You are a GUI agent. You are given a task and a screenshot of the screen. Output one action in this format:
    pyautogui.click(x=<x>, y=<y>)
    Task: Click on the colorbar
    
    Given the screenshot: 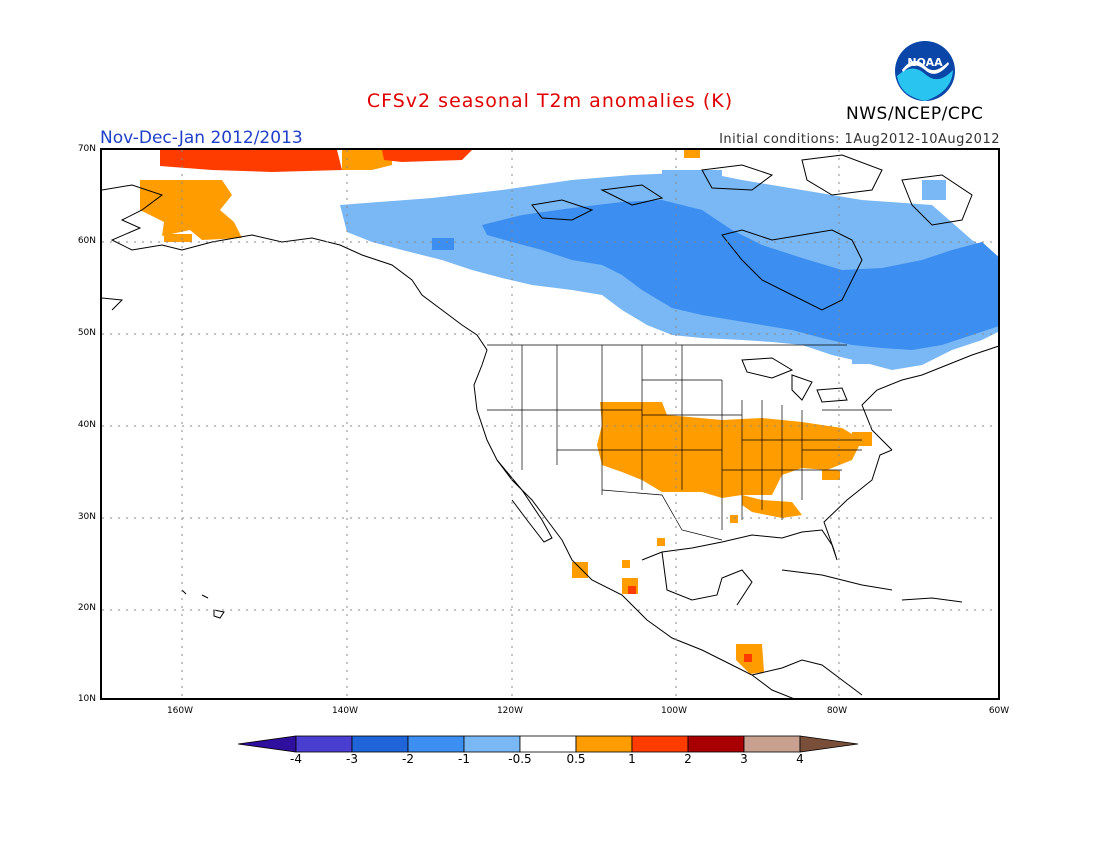 What is the action you would take?
    pyautogui.click(x=548, y=744)
    